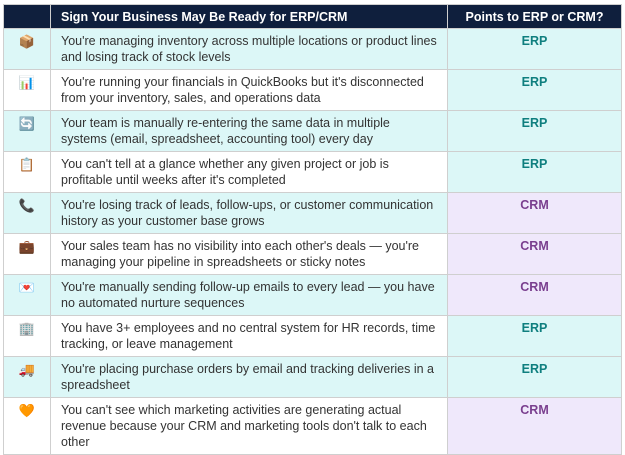 The height and width of the screenshot is (455, 625). Describe the element at coordinates (27, 41) in the screenshot. I see `package-icon: 📦` at that location.